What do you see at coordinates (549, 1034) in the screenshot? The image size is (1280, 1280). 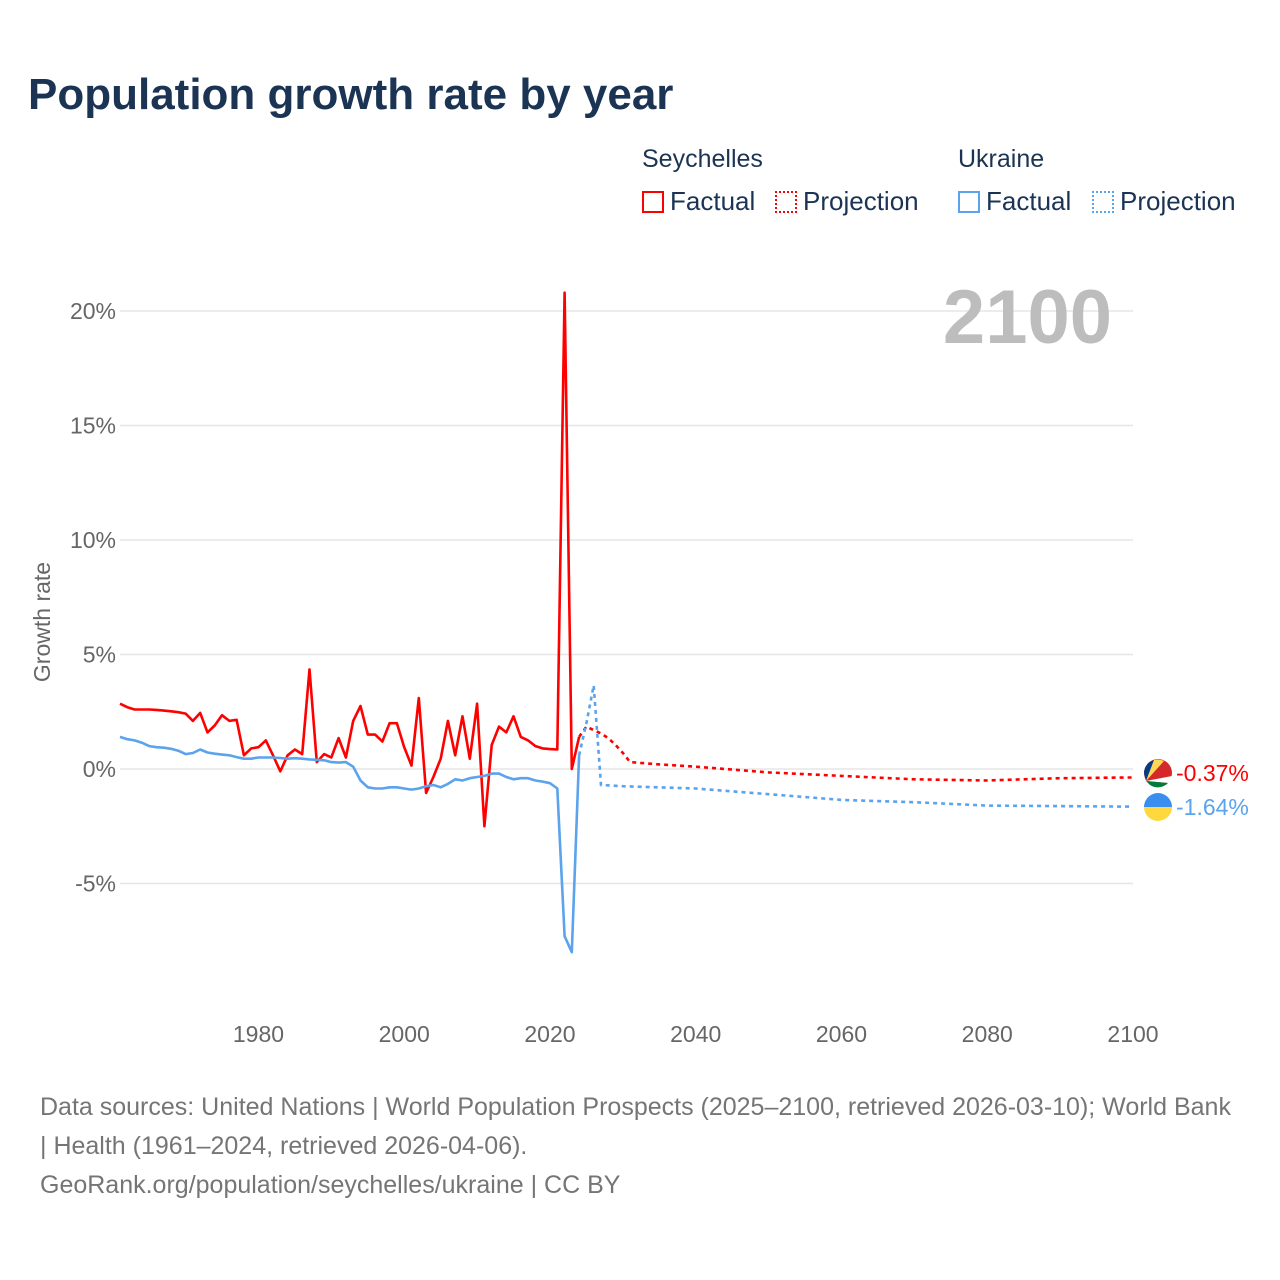 I see `x-tick-label: 2020` at bounding box center [549, 1034].